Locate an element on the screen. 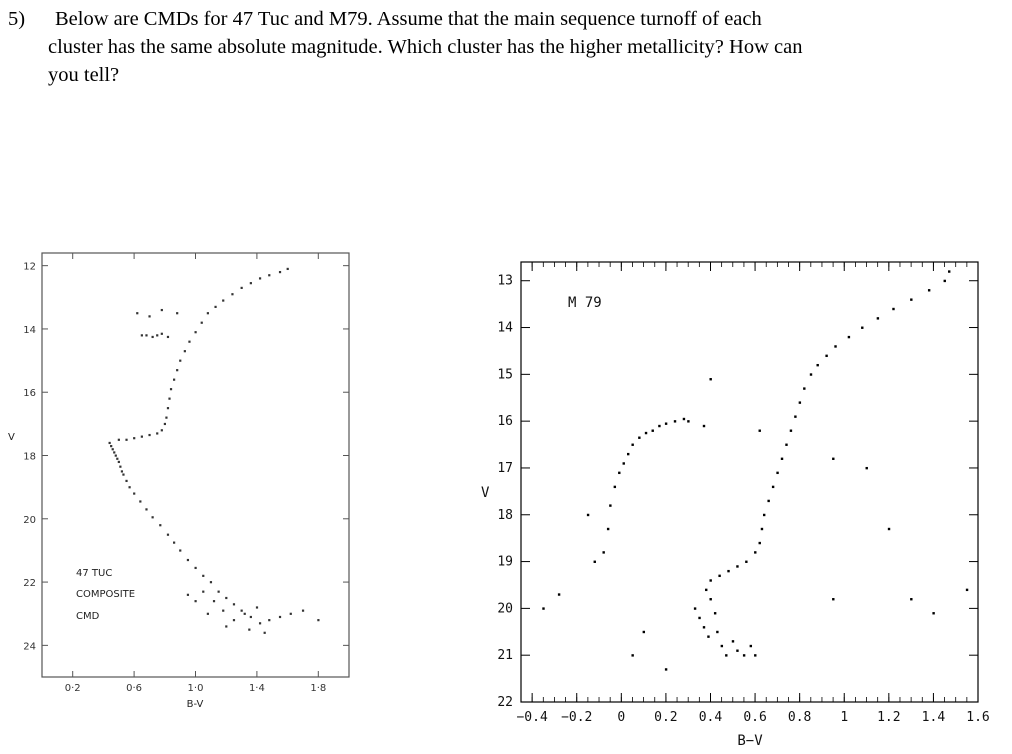  x-tick-label: 0·2 is located at coordinates (73, 688).